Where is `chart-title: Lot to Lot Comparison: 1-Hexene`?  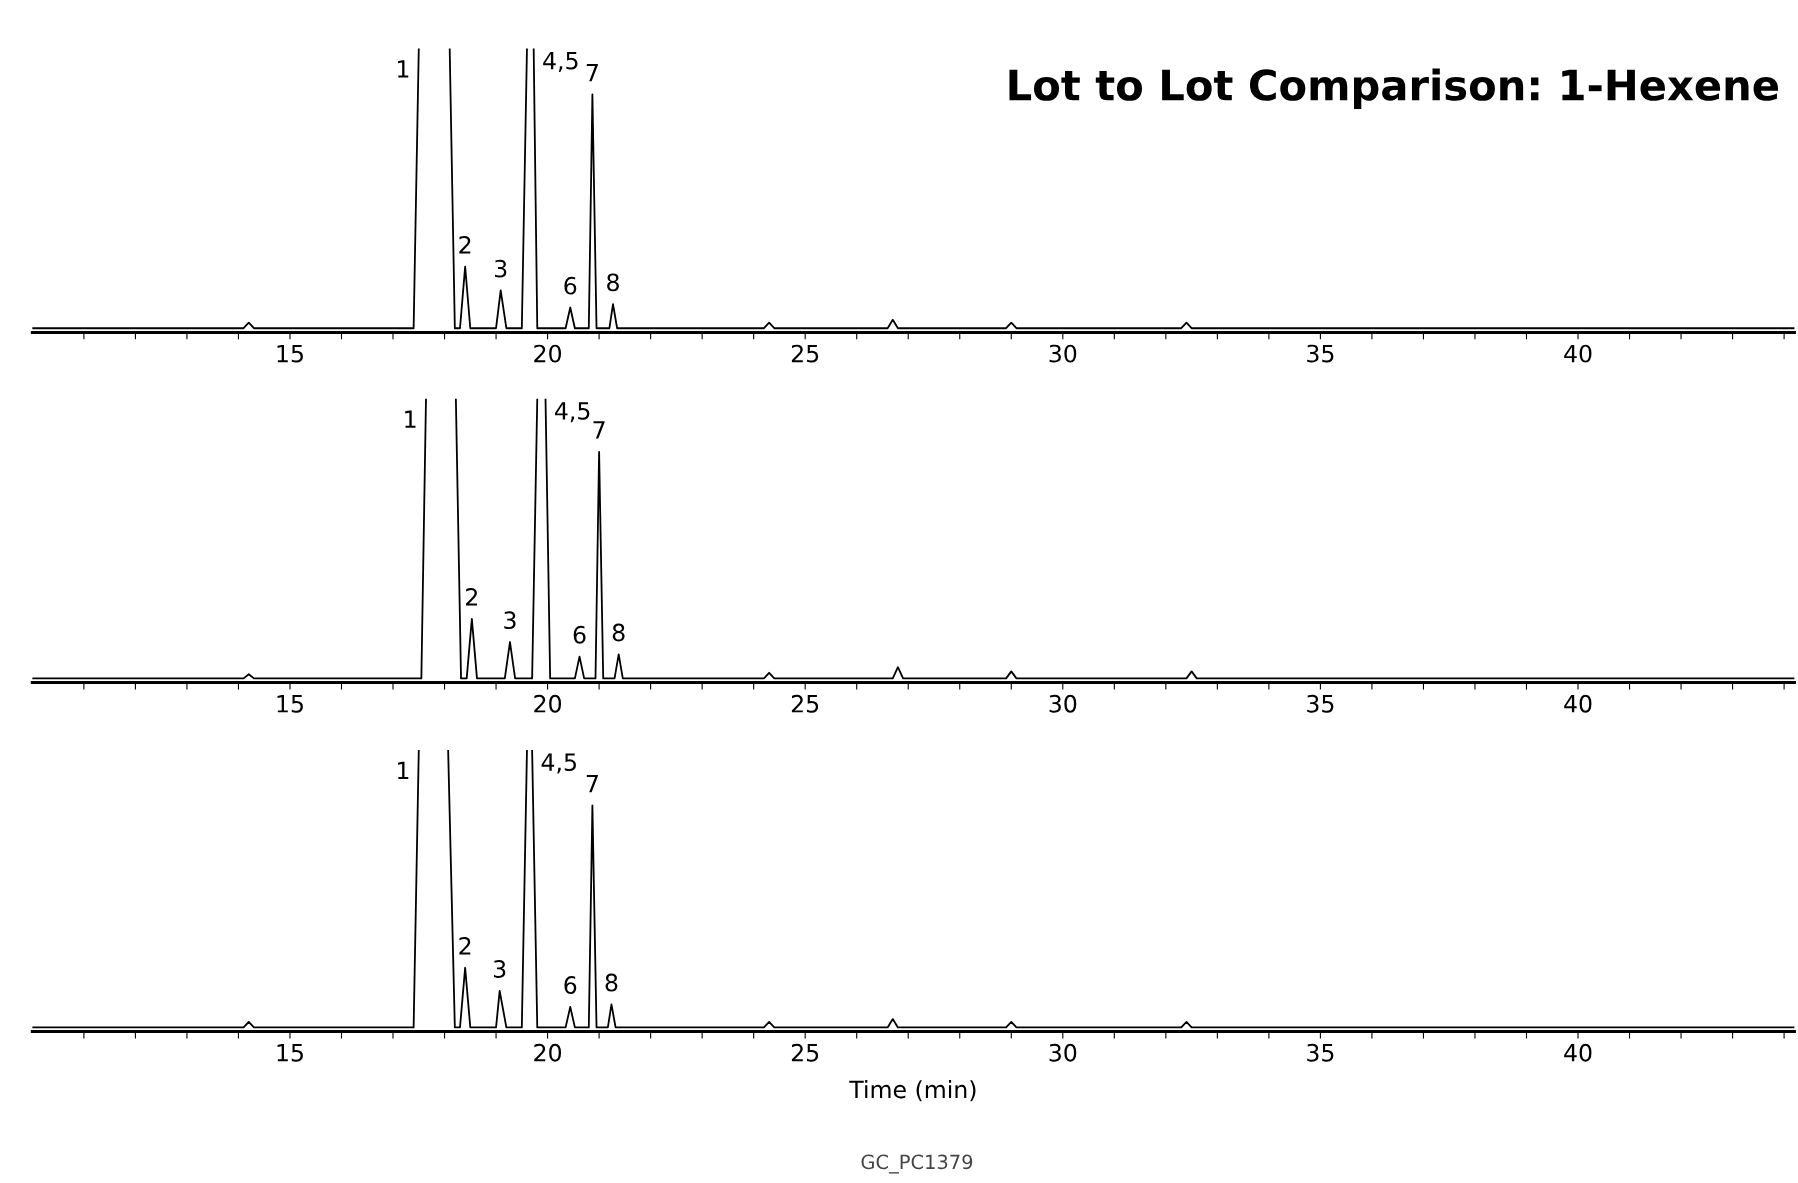
chart-title: Lot to Lot Comparison: 1-Hexene is located at coordinates (1394, 88).